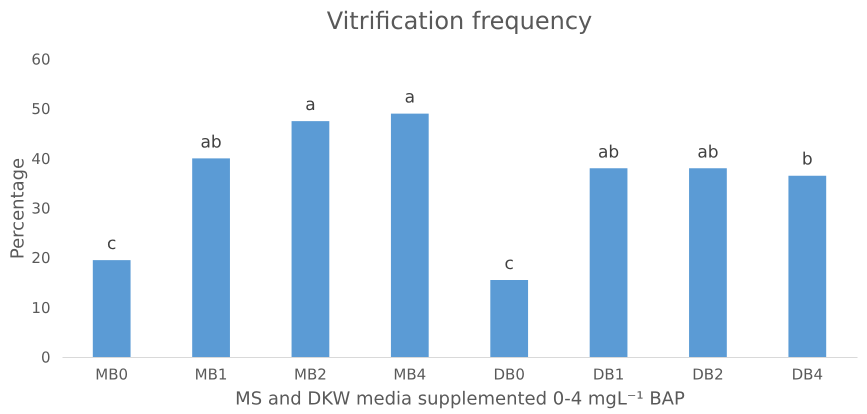  Describe the element at coordinates (40, 159) in the screenshot. I see `y-tick-label: 40` at that location.